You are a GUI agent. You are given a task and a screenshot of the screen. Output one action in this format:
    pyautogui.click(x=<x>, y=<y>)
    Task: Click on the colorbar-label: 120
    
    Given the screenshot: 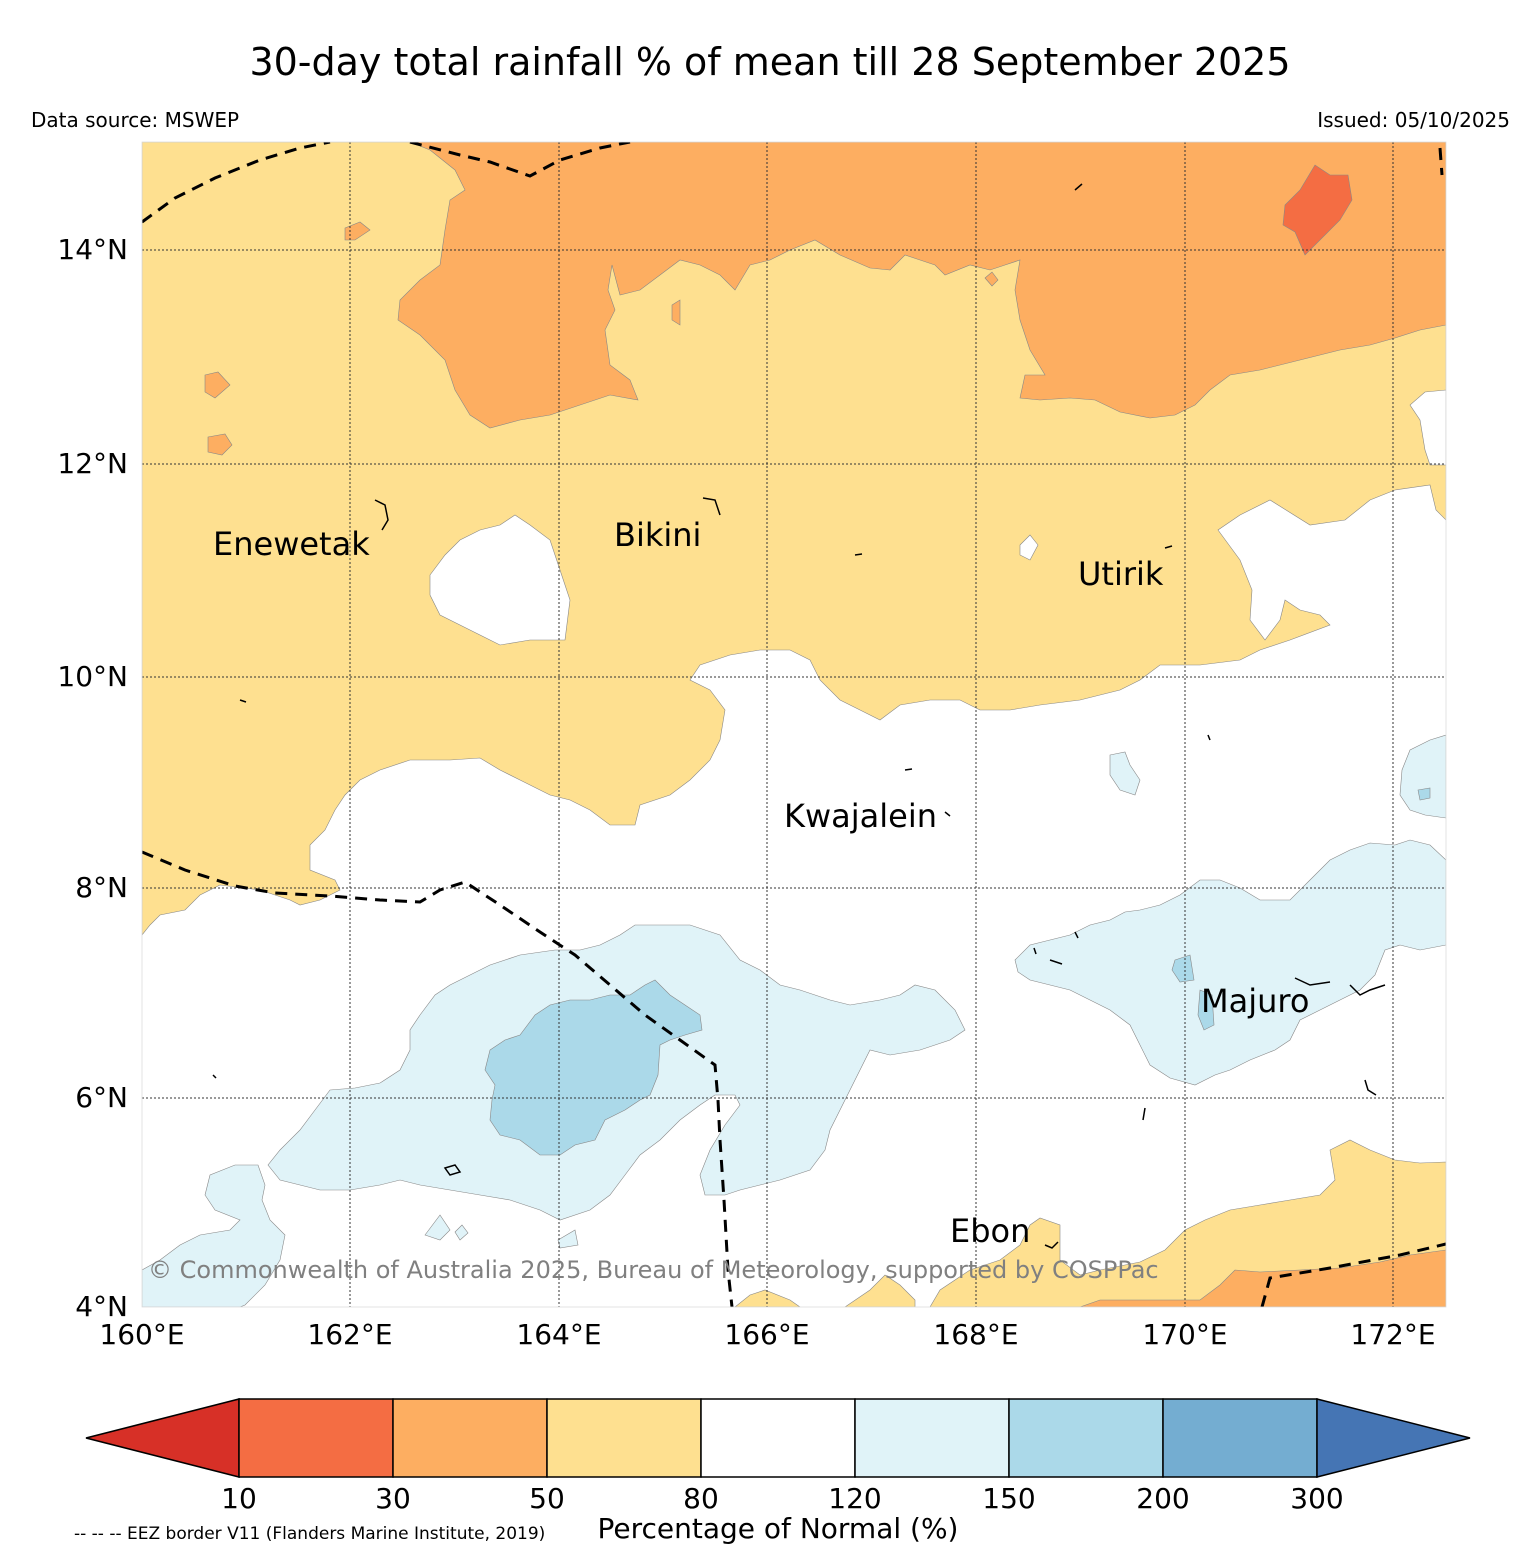 What is the action you would take?
    pyautogui.click(x=854, y=1498)
    